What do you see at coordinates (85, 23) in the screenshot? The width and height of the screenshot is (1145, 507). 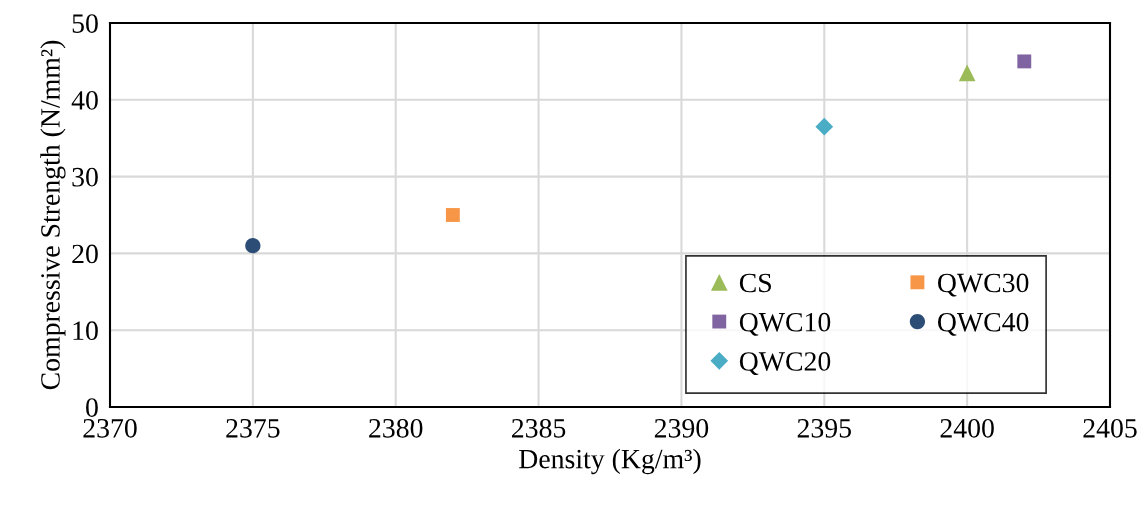 I see `y-tick-label: 50` at bounding box center [85, 23].